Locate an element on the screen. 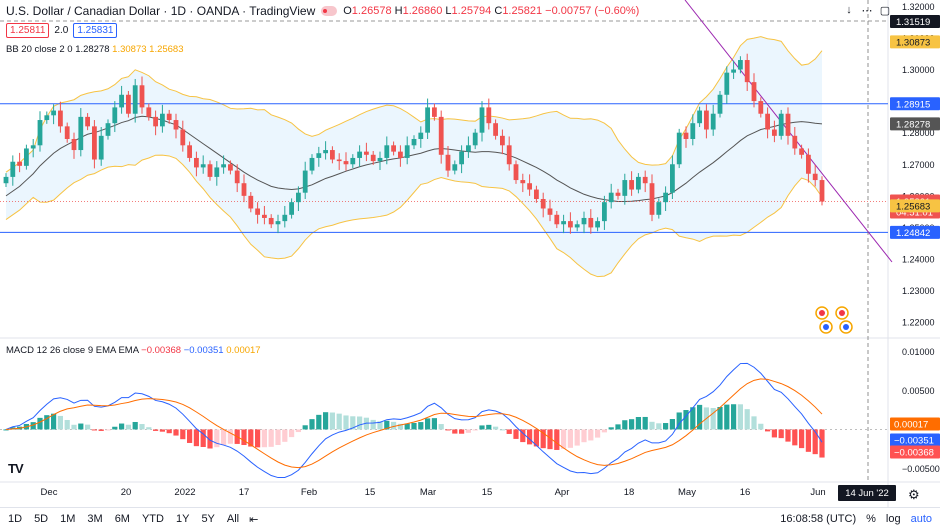 The image size is (940, 530). settings-gear-icon: ⚙ is located at coordinates (914, 494).